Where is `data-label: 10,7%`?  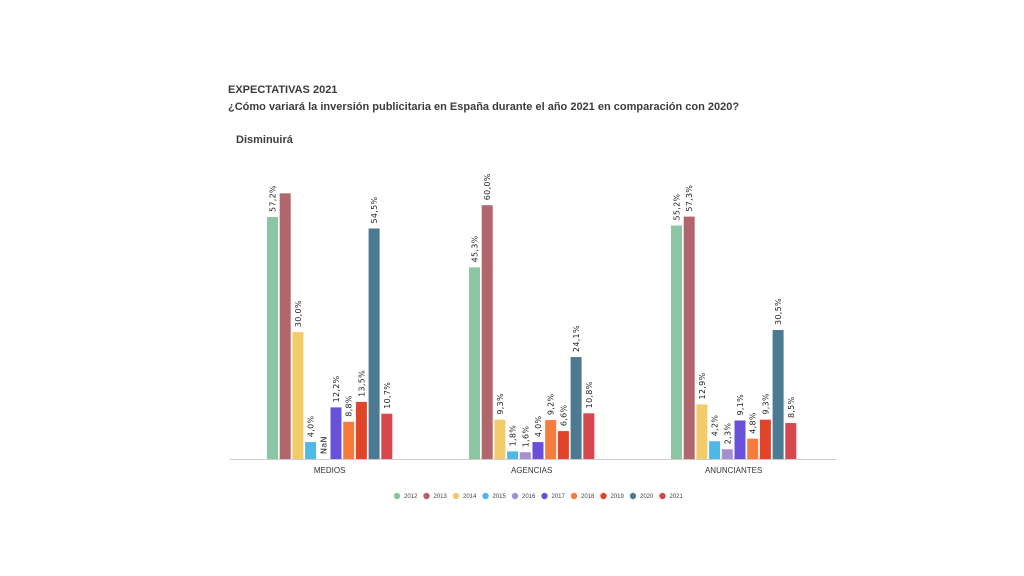 data-label: 10,7% is located at coordinates (387, 395).